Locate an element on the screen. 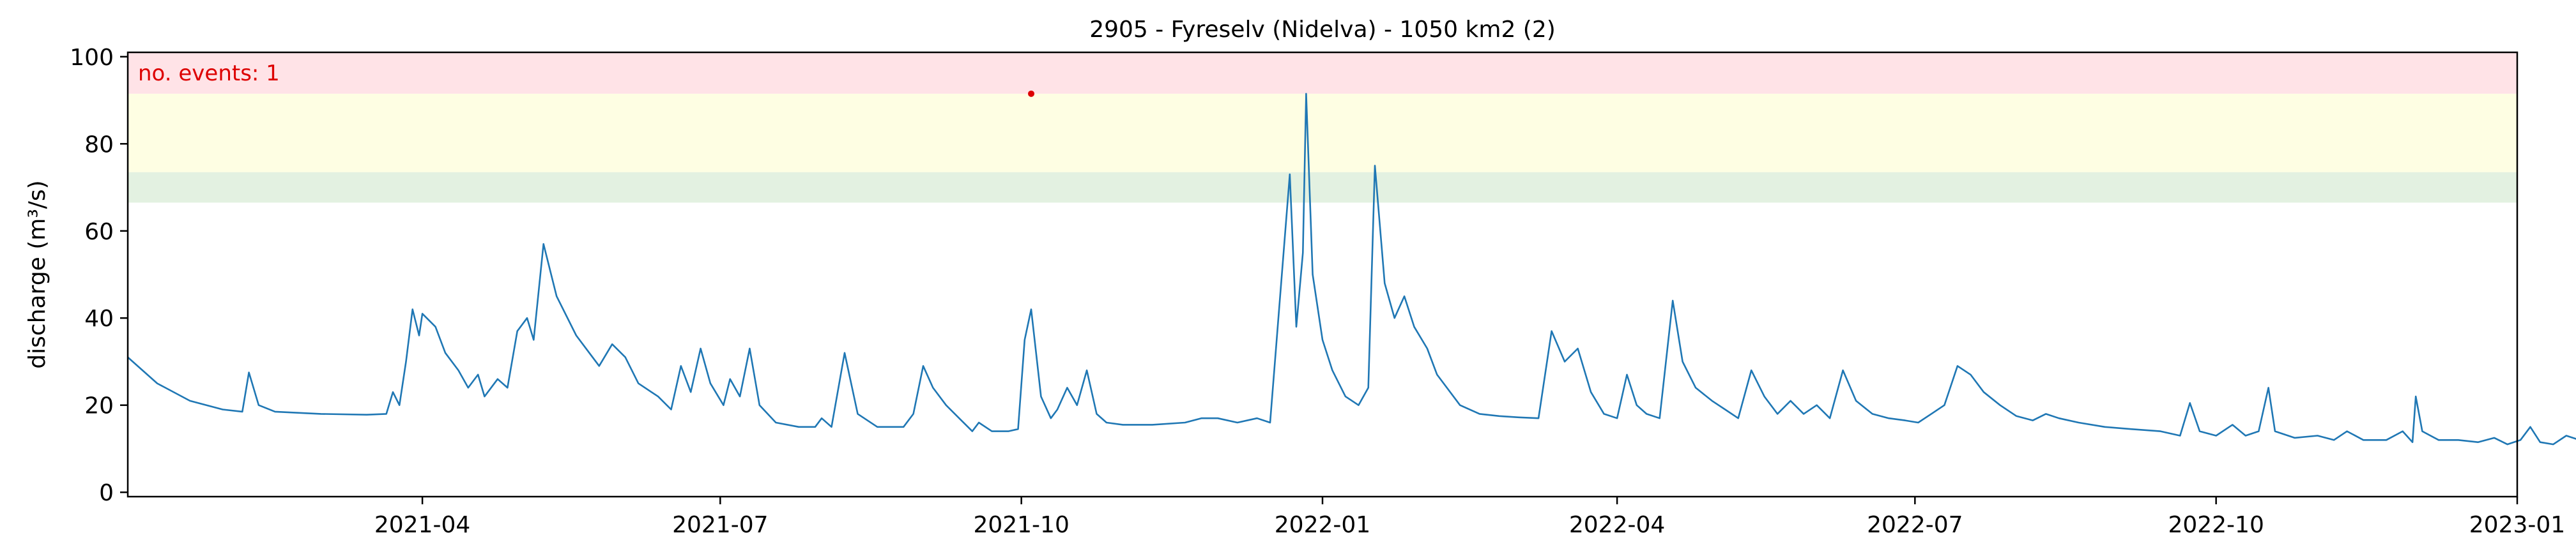  x-tick-label: 2022-10 is located at coordinates (2216, 525).